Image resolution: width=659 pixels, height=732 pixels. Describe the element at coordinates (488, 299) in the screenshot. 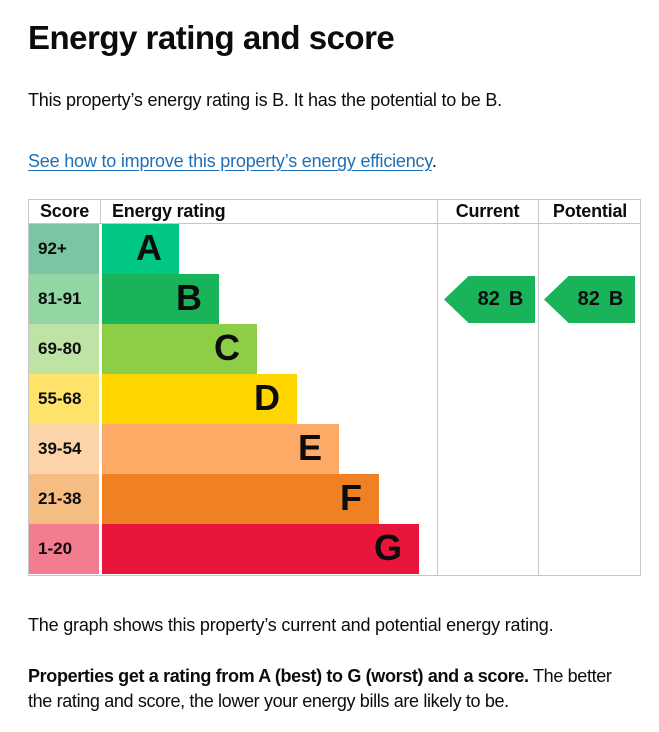

I see `current-score-value: 82` at that location.